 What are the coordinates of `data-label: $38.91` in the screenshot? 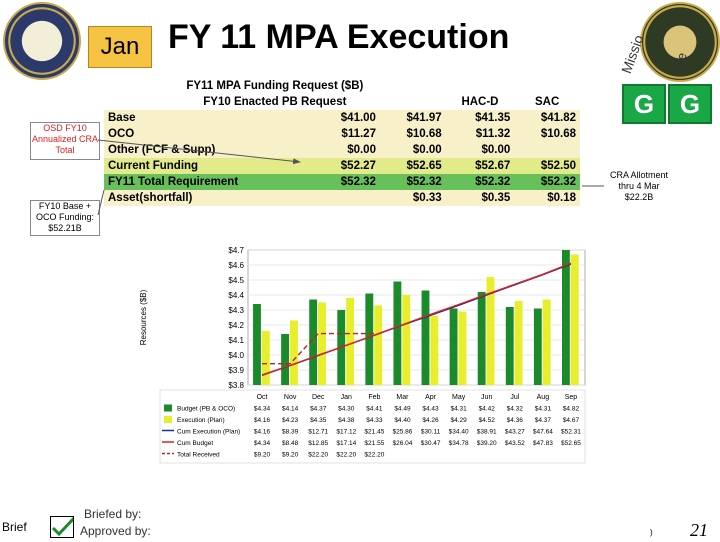 It's located at (487, 432).